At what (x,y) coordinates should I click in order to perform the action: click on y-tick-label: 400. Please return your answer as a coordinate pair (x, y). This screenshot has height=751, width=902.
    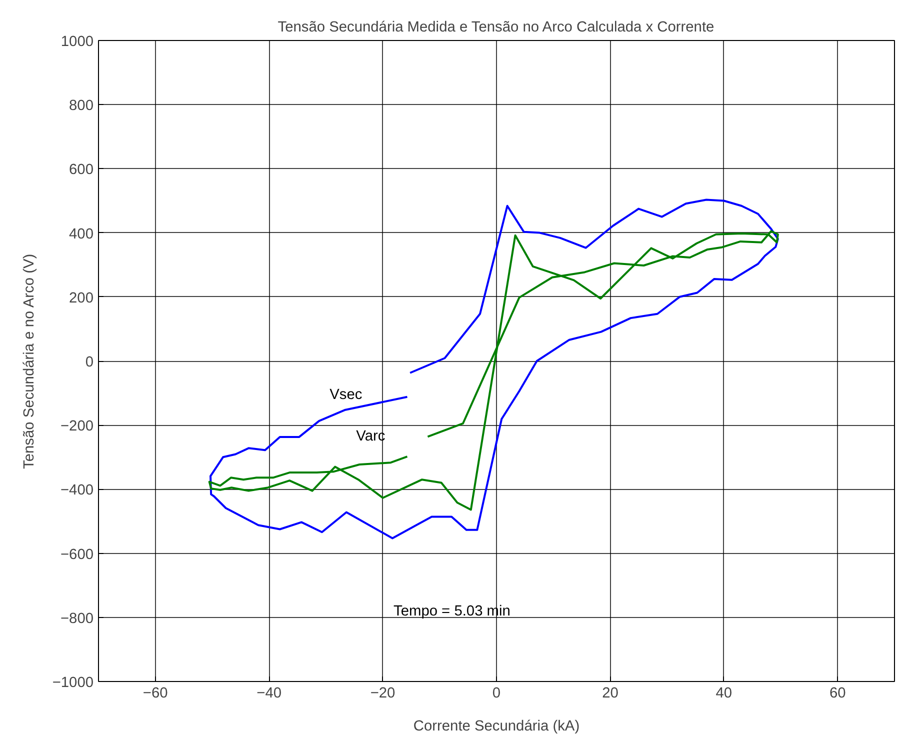
    Looking at the image, I should click on (81, 234).